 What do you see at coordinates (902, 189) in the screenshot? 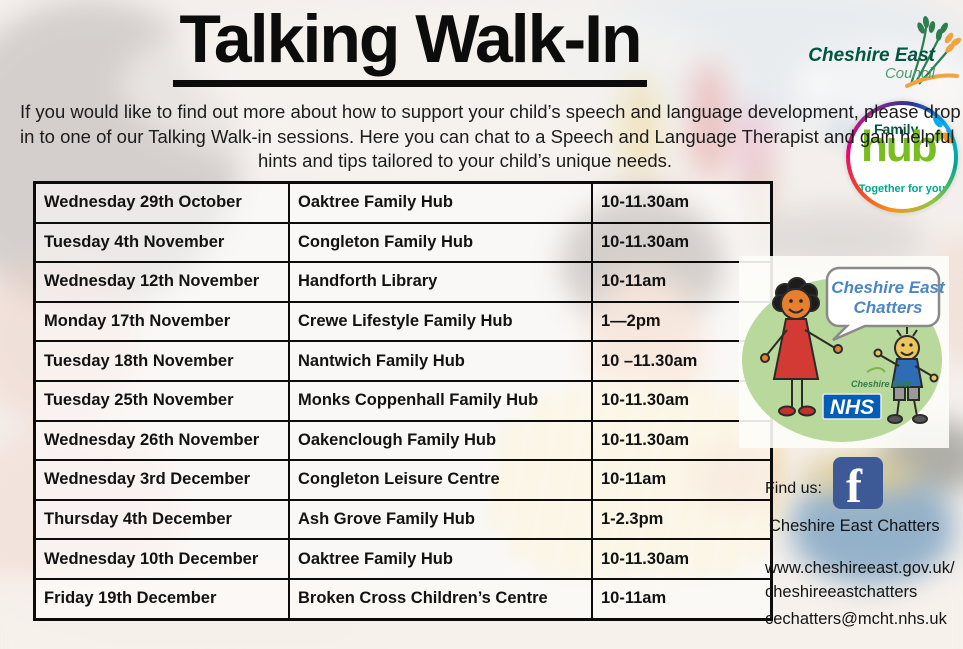
I see `family-hub-tagline: Together for you` at bounding box center [902, 189].